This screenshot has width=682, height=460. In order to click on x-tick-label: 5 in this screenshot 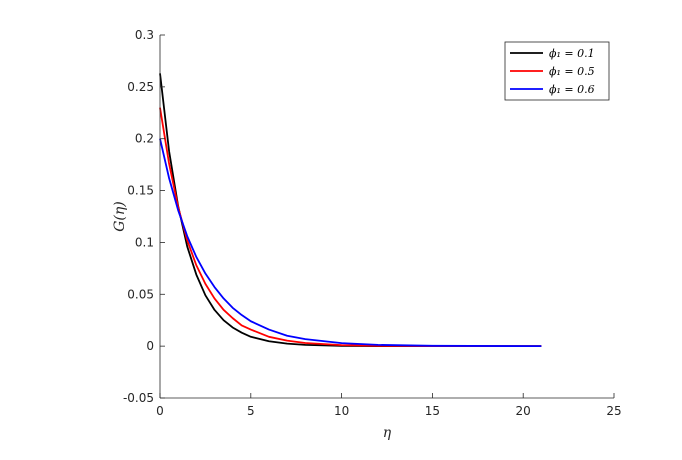, I will do `click(251, 411)`.